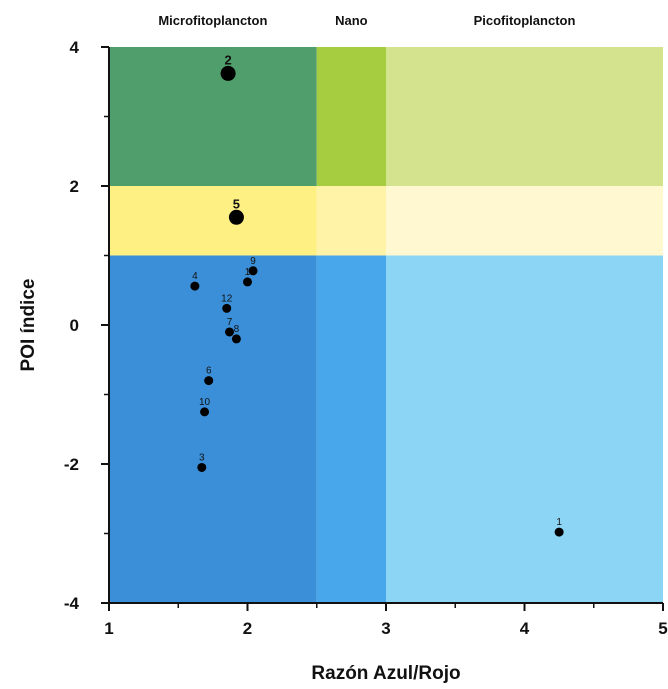 The height and width of the screenshot is (689, 668). I want to click on data-point-label: 9, so click(253, 261).